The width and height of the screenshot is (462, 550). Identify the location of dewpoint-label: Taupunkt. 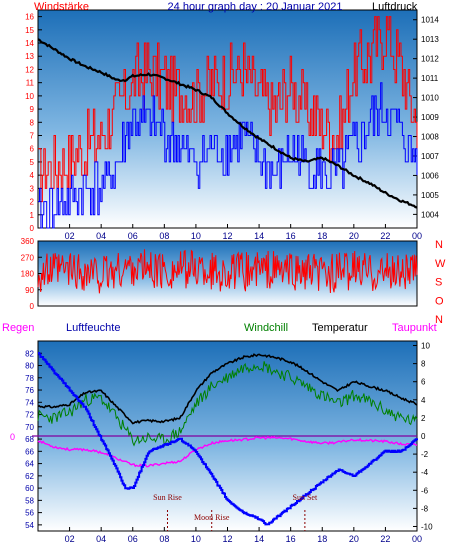
(414, 328).